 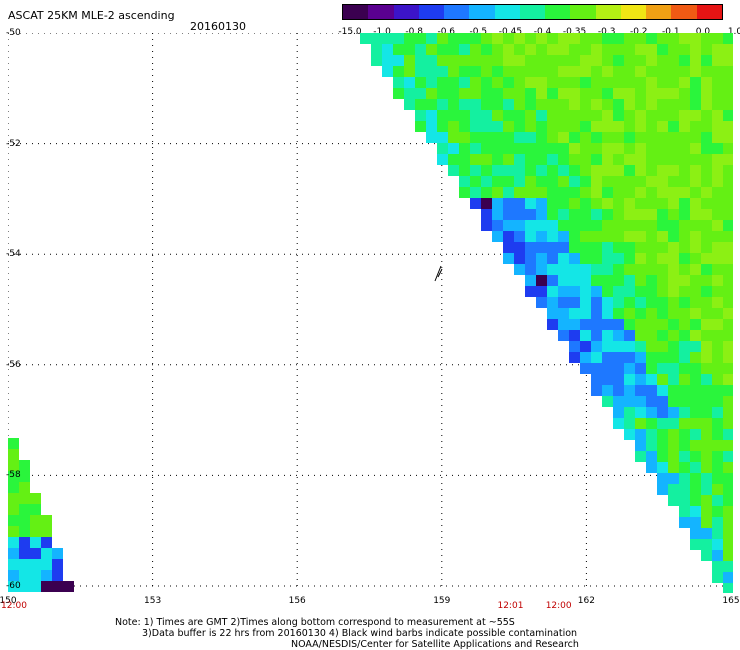 What do you see at coordinates (218, 26) in the screenshot?
I see `chart-date: 20160130` at bounding box center [218, 26].